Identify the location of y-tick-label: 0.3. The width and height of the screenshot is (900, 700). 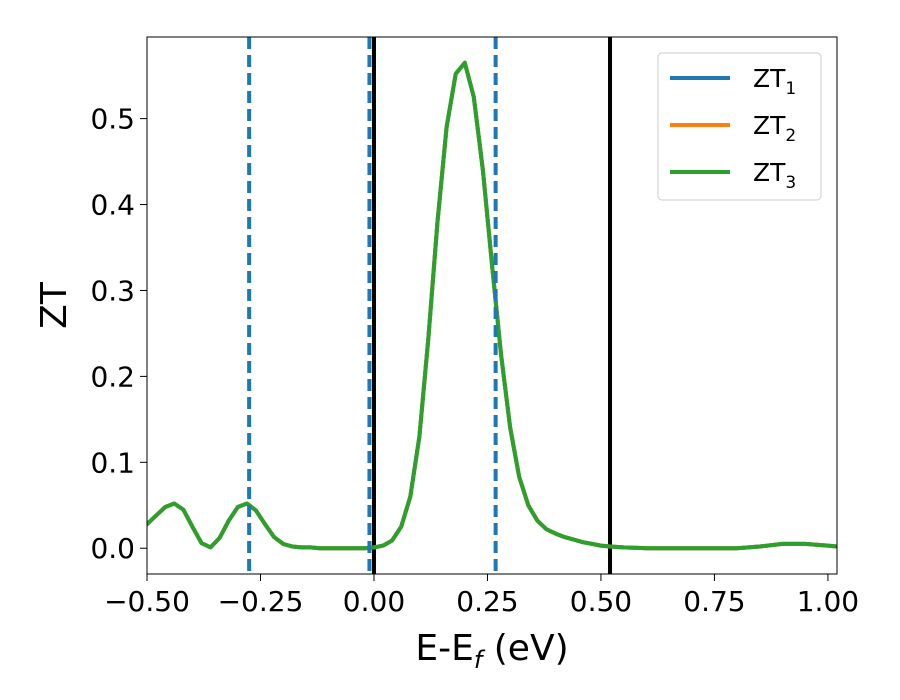
(112, 290).